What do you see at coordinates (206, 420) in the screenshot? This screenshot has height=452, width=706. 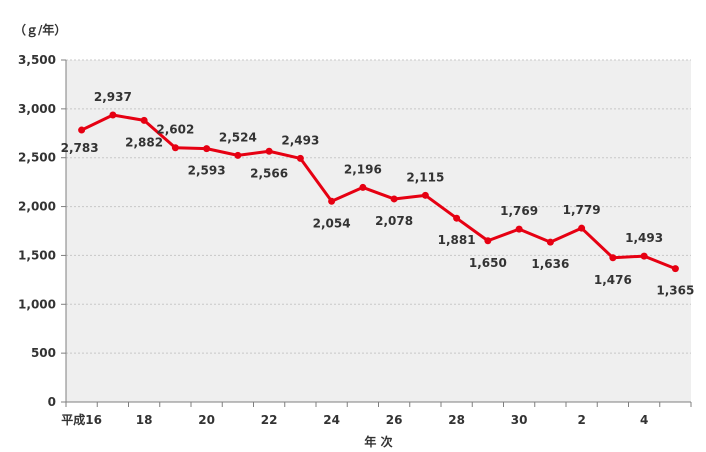 I see `x-tick-label: 20` at bounding box center [206, 420].